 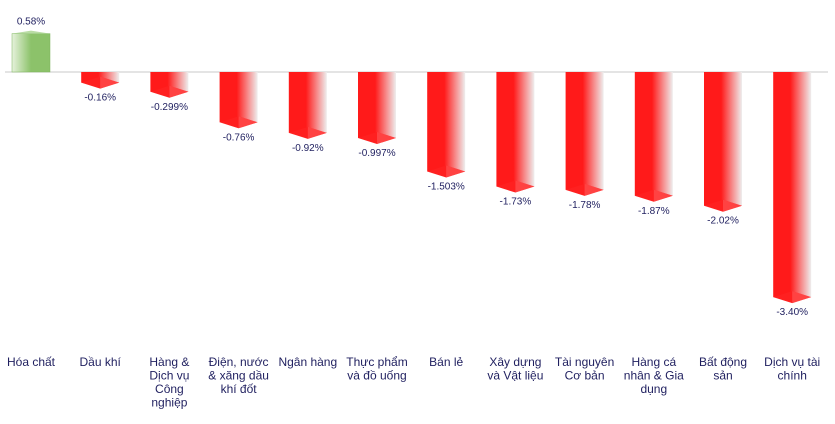 What do you see at coordinates (31, 362) in the screenshot?
I see `category-label-1: Hóa chất` at bounding box center [31, 362].